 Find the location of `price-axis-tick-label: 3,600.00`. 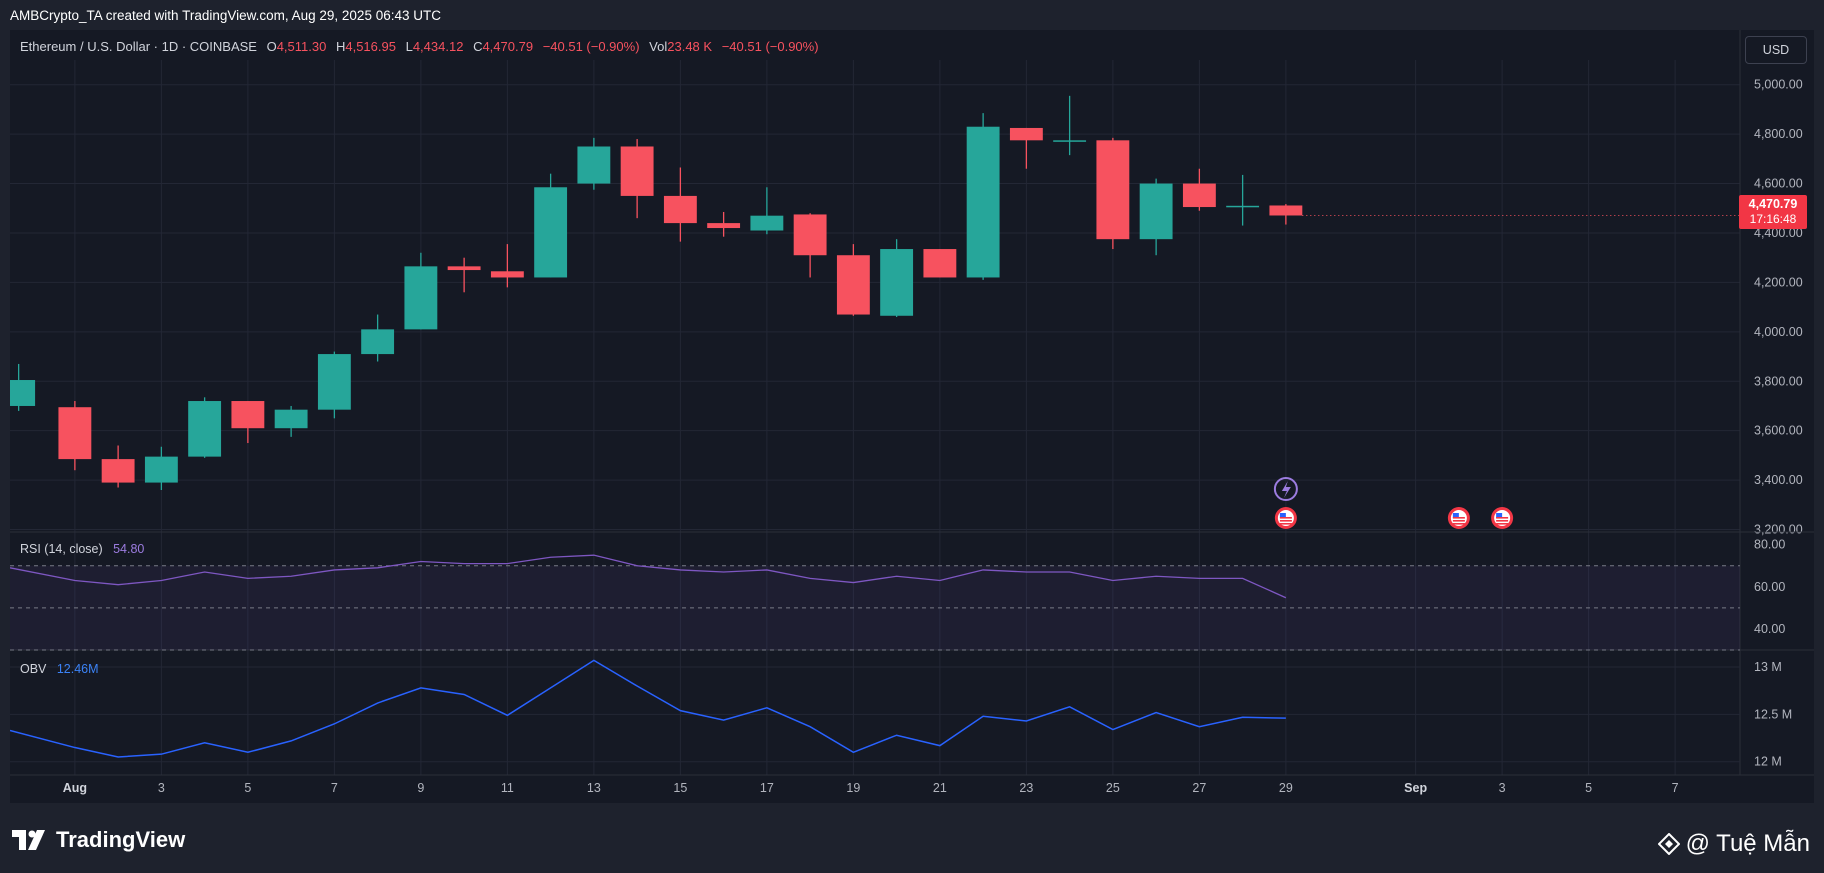

price-axis-tick-label: 3,600.00 is located at coordinates (1778, 431).